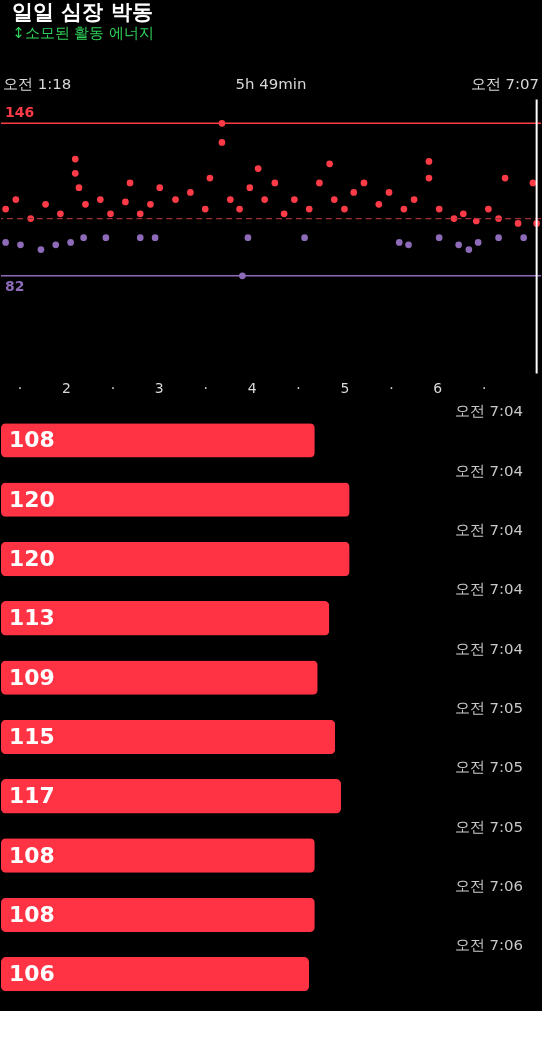 Image resolution: width=542 pixels, height=1040 pixels. Describe the element at coordinates (159, 387) in the screenshot. I see `x-tick-label: 3` at that location.